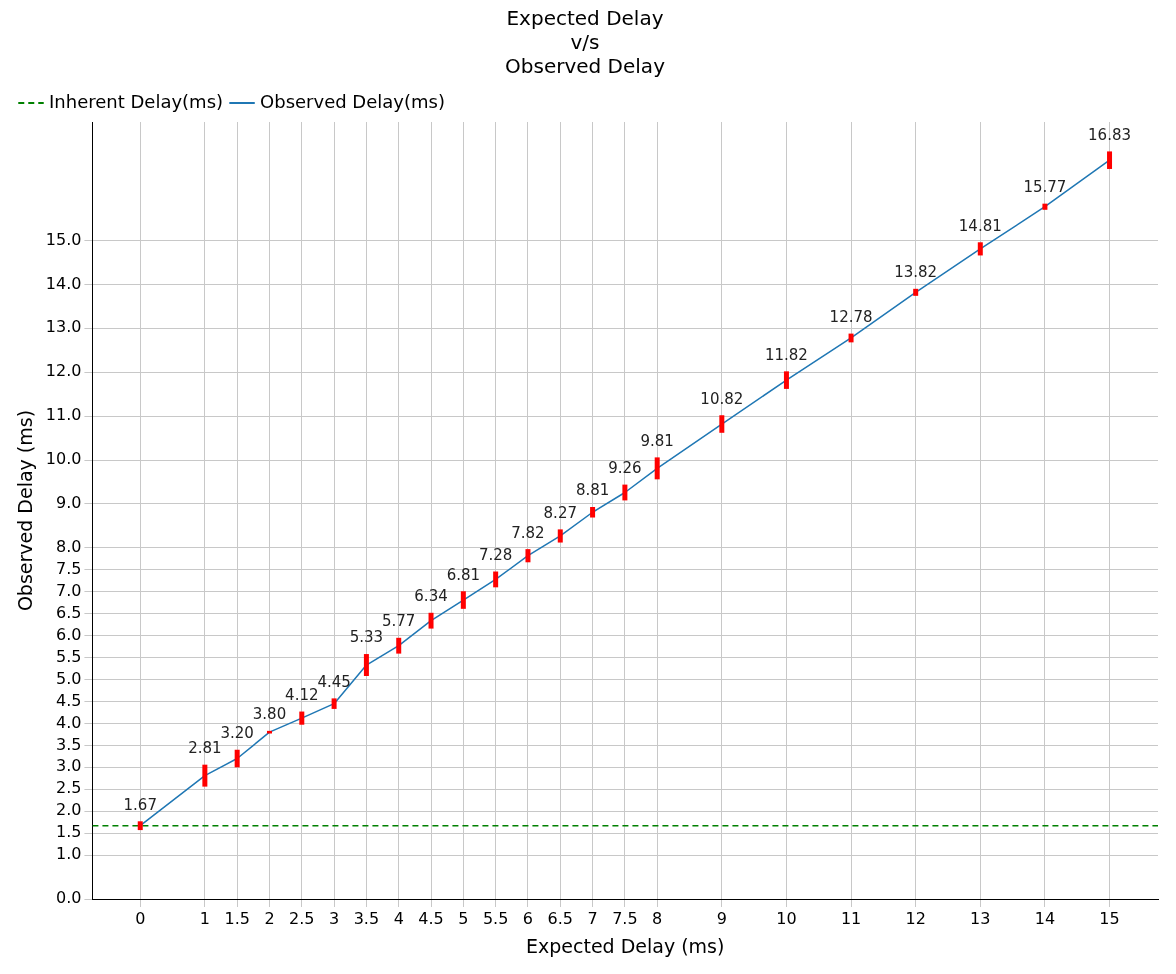  Describe the element at coordinates (1109, 918) in the screenshot. I see `x-tick-label: 15` at that location.